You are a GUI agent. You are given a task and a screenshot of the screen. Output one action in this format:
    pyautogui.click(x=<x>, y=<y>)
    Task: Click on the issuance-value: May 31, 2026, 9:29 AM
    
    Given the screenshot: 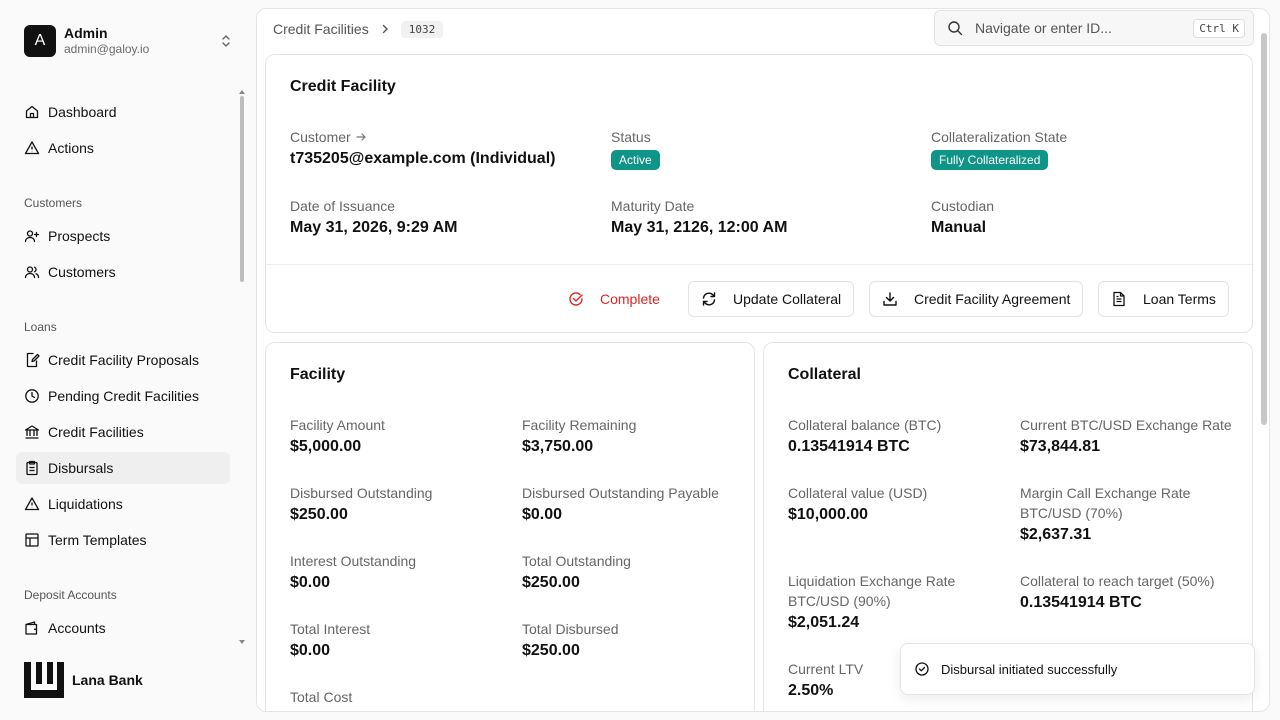 What is the action you would take?
    pyautogui.click(x=374, y=227)
    